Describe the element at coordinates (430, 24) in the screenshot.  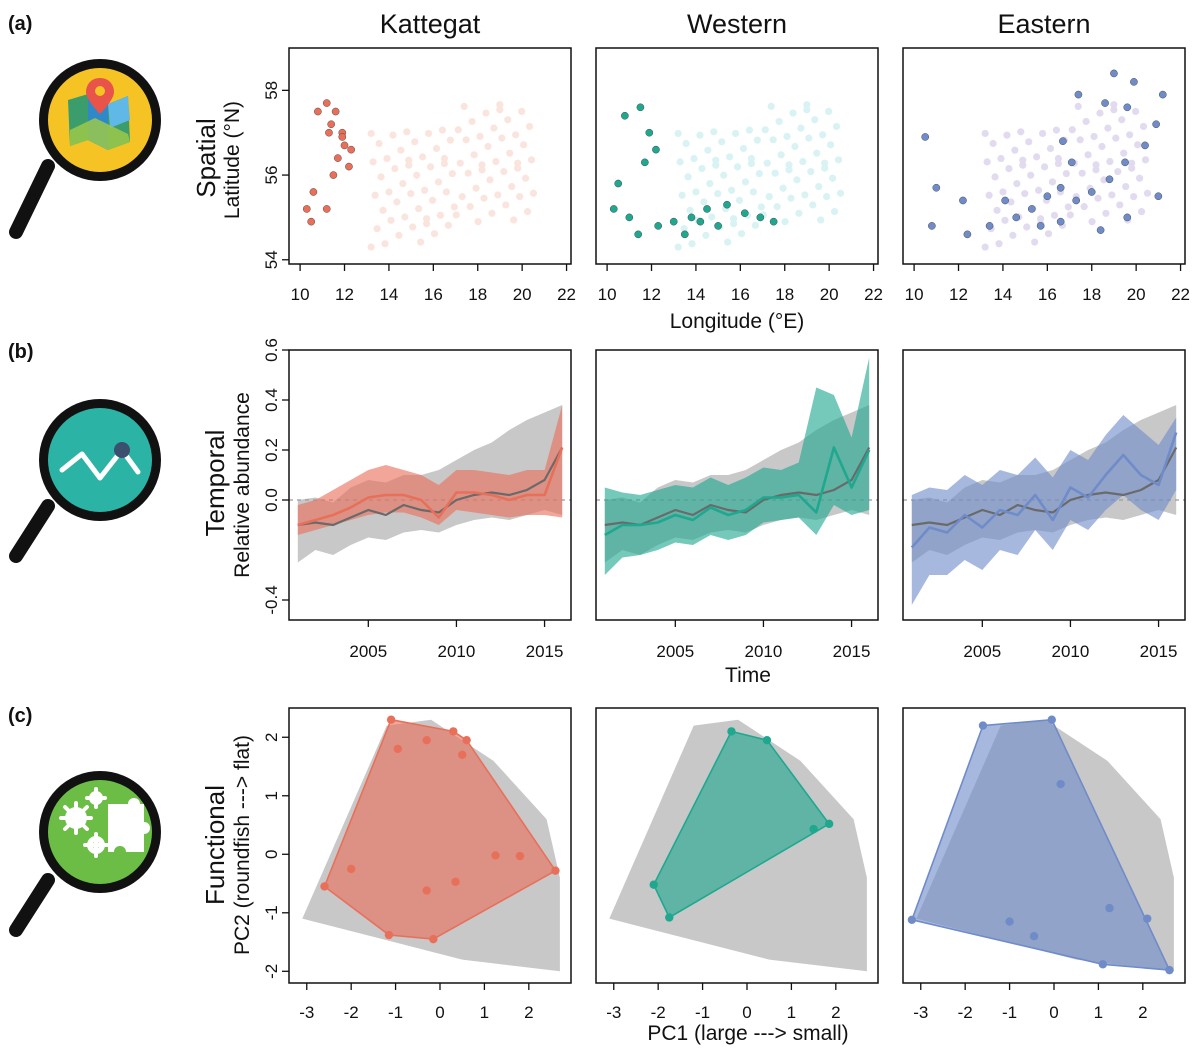
I see `column-title-kattegat: Kattegat` at that location.